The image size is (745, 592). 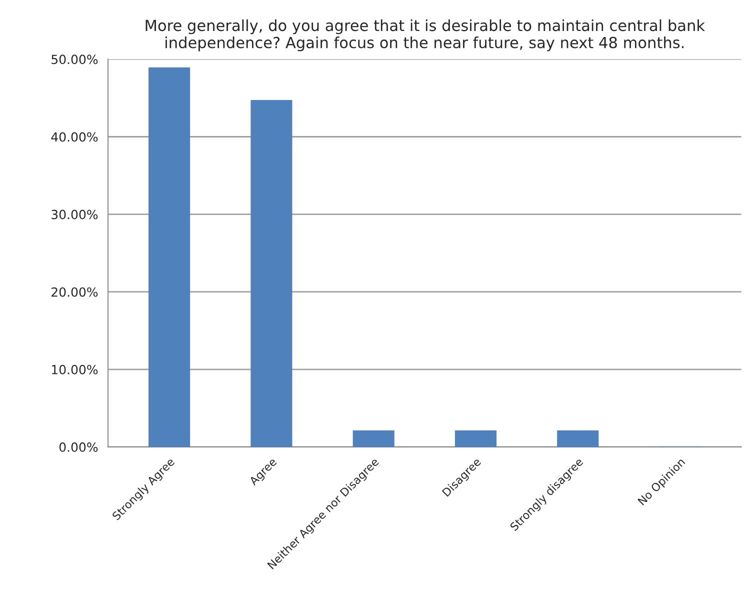 I want to click on y-tick-label: 20.00%, so click(x=75, y=292).